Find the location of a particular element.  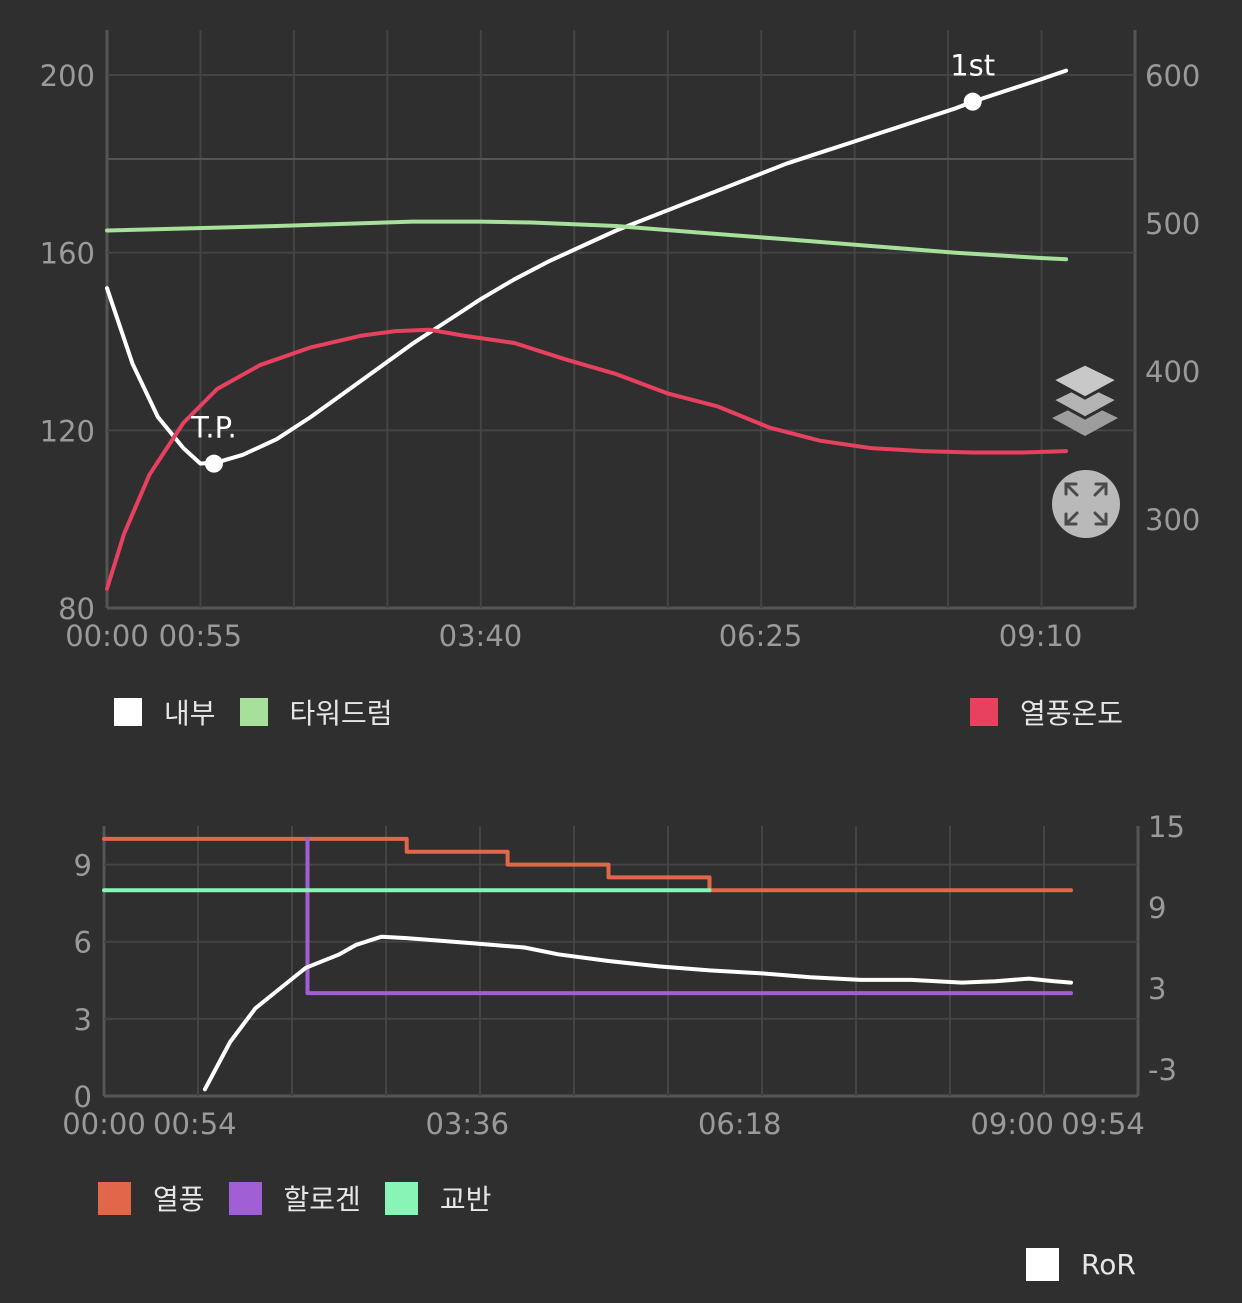

legend-swatch-halogen is located at coordinates (245, 1198).